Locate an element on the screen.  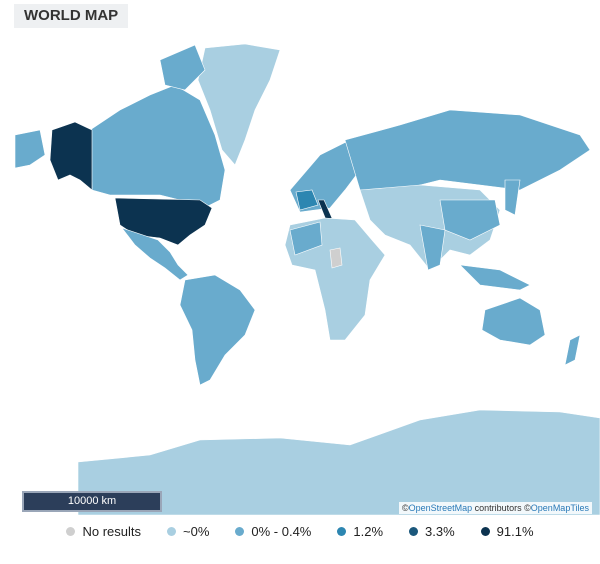
legend-item: 1.2% is located at coordinates (360, 531).